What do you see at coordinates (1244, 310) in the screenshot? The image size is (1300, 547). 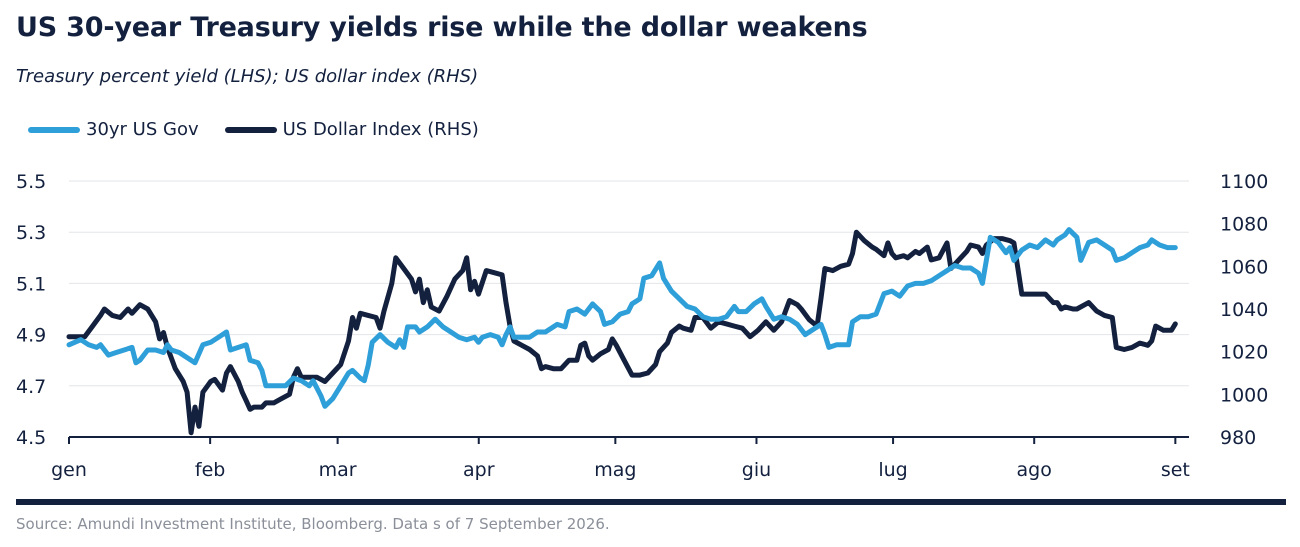 I see `y-right-tick-label: 1040` at bounding box center [1244, 310].